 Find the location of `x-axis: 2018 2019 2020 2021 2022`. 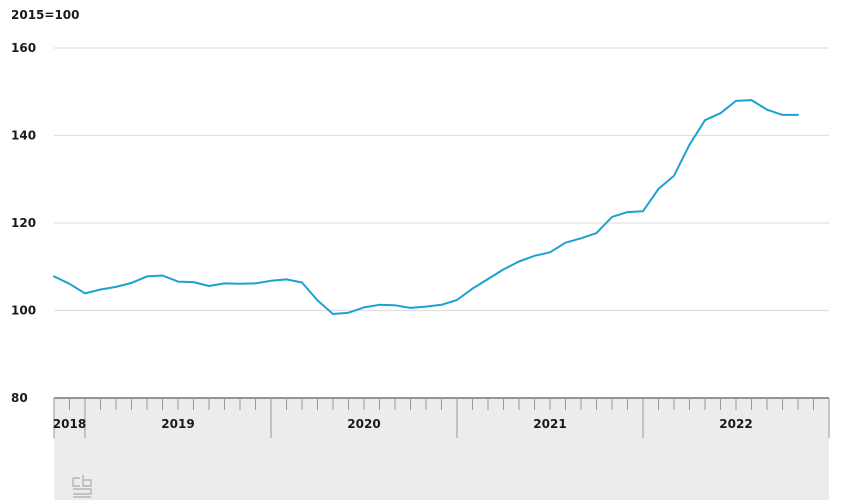

x-axis: 2018 2019 2020 2021 2022 is located at coordinates (441, 417).